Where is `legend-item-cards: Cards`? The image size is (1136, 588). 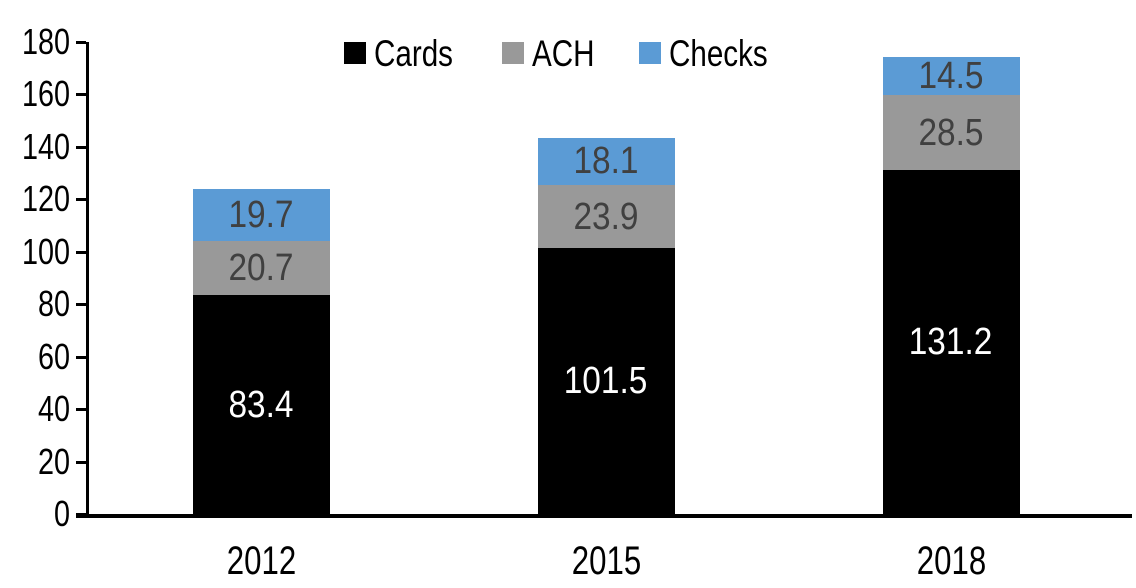 legend-item-cards: Cards is located at coordinates (408, 53).